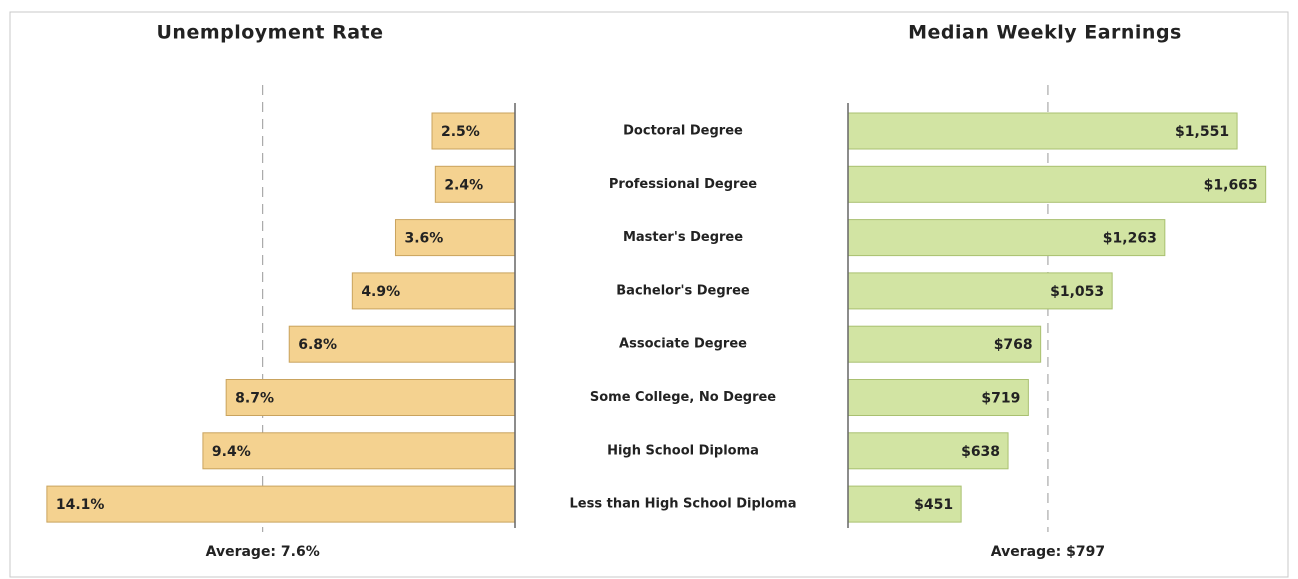 The width and height of the screenshot is (1298, 579). I want to click on value-label: 4.9%, so click(380, 292).